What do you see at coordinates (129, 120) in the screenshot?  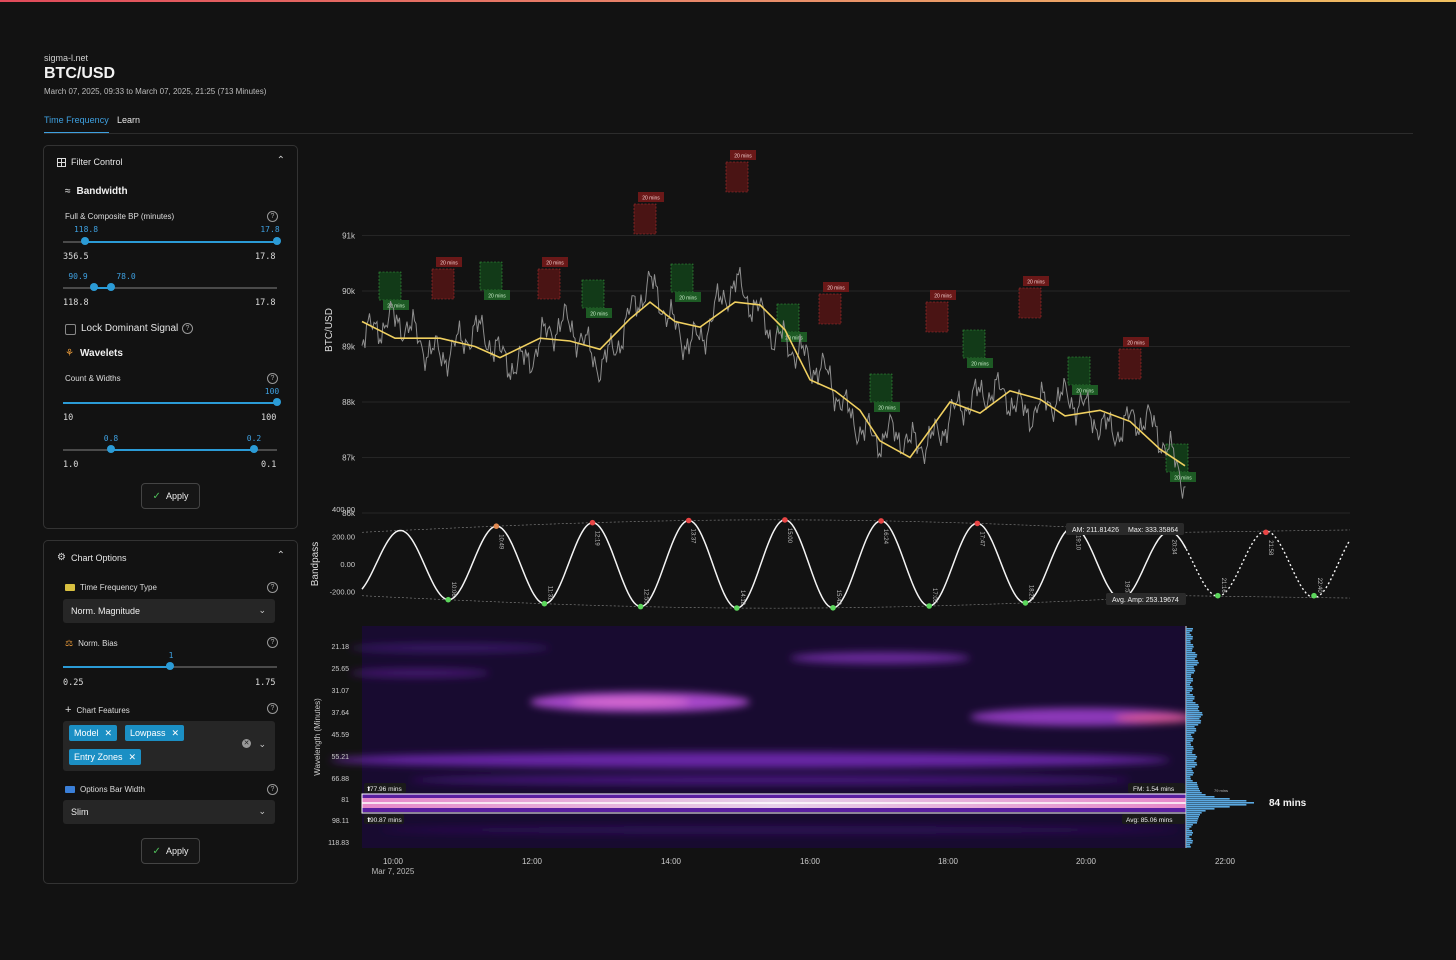 I see `tab-learn: Learn` at bounding box center [129, 120].